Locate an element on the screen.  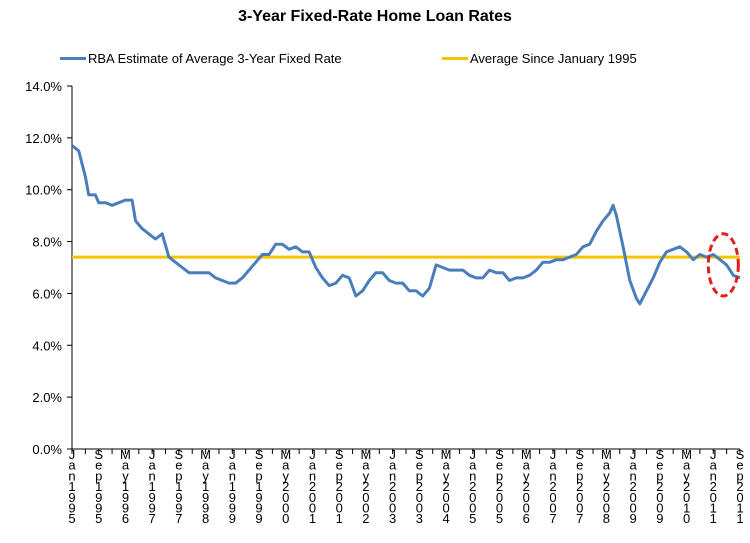
y-tick-label: 12.0% is located at coordinates (43, 138).